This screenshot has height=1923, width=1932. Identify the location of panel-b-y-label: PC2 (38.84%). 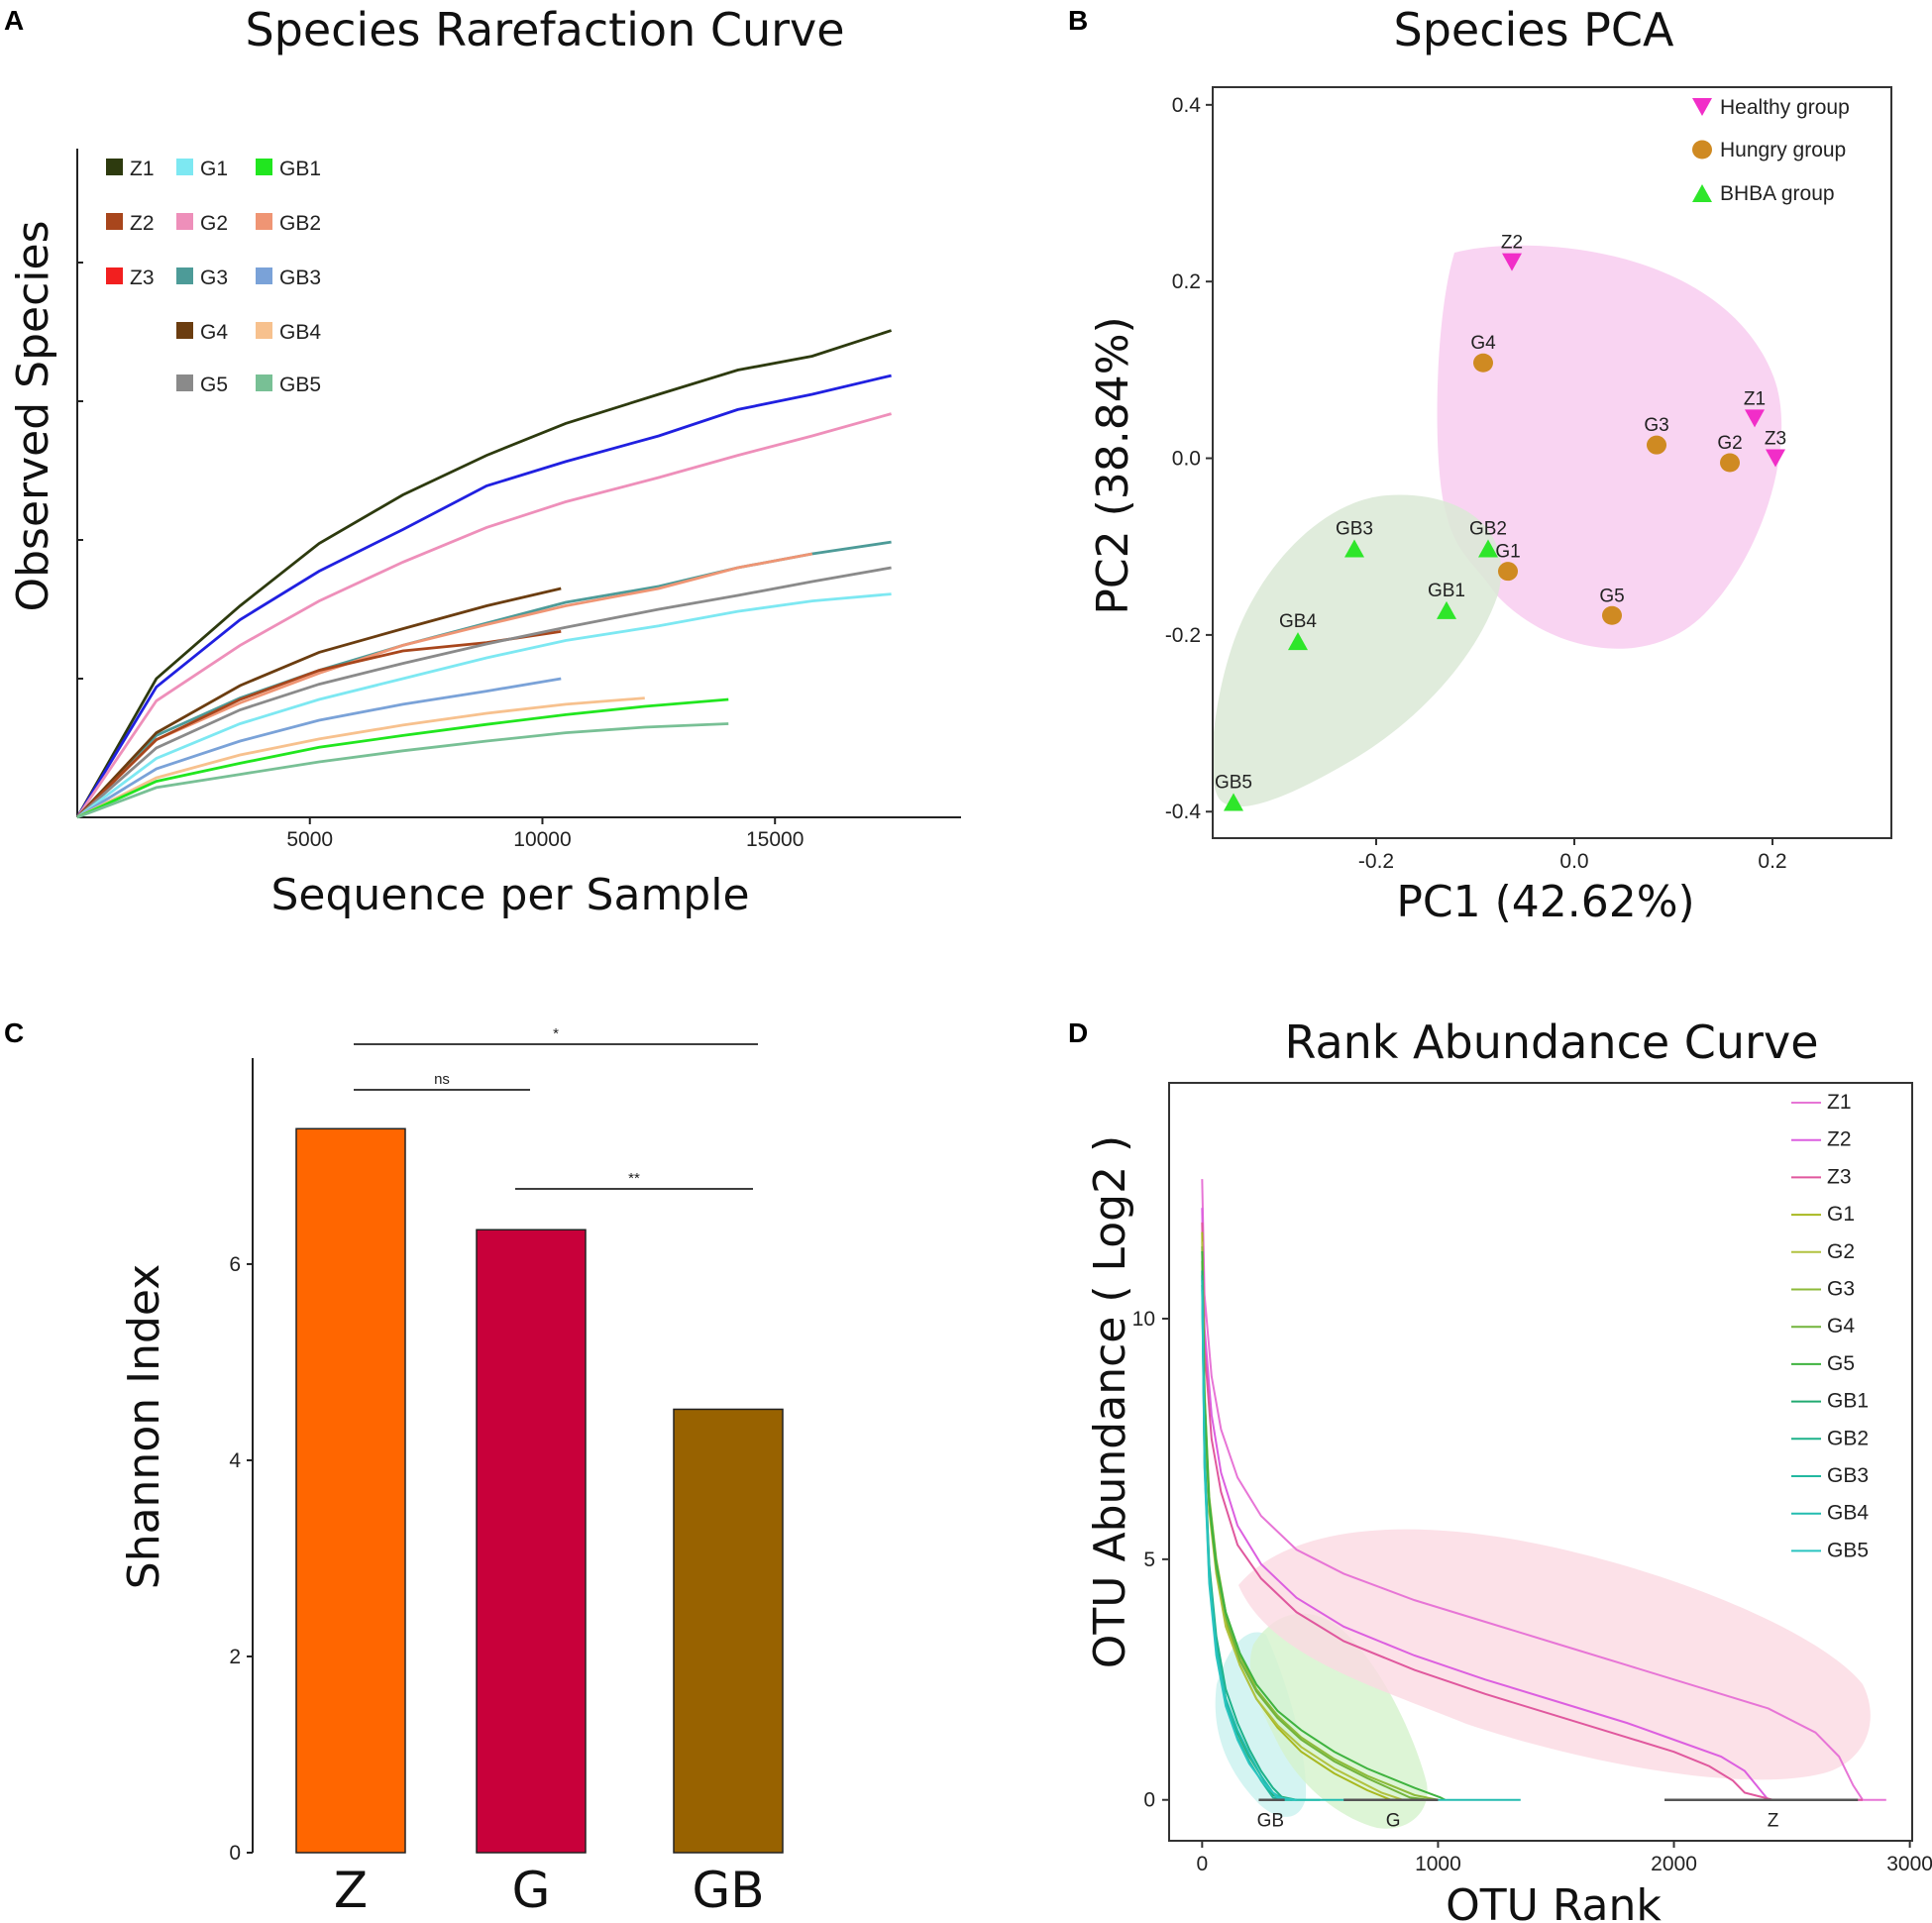
(1113, 465).